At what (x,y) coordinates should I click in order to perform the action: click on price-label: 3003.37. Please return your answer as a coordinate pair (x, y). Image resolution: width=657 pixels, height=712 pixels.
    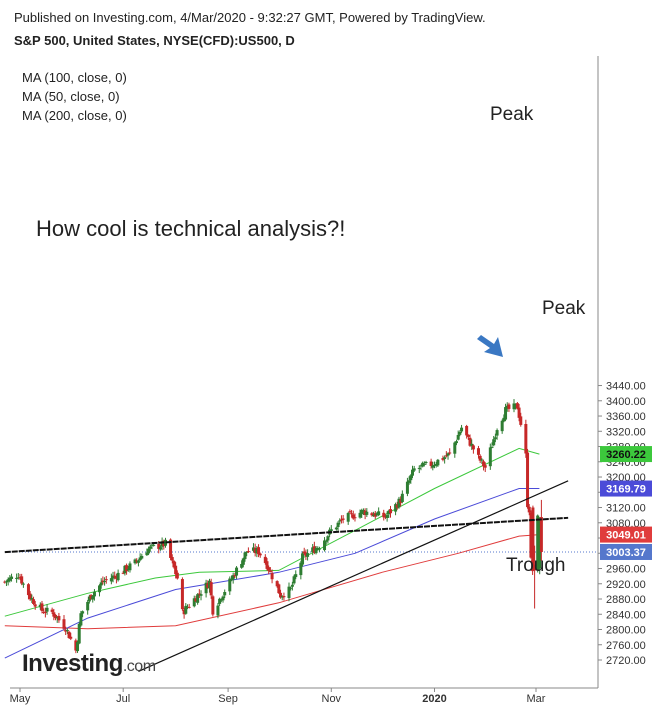
    Looking at the image, I should click on (626, 553).